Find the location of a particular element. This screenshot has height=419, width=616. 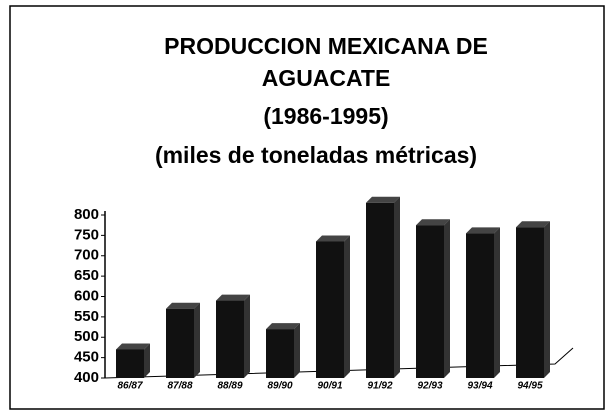

x-tick-label: 92/93 is located at coordinates (429, 386).